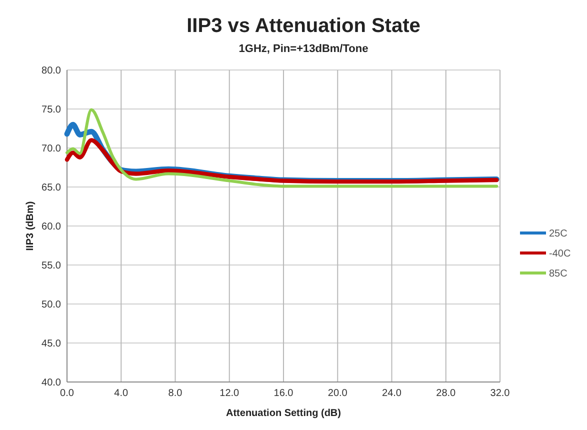 The image size is (587, 430). I want to click on y-axis-title: IIP3 (dBm), so click(30, 226).